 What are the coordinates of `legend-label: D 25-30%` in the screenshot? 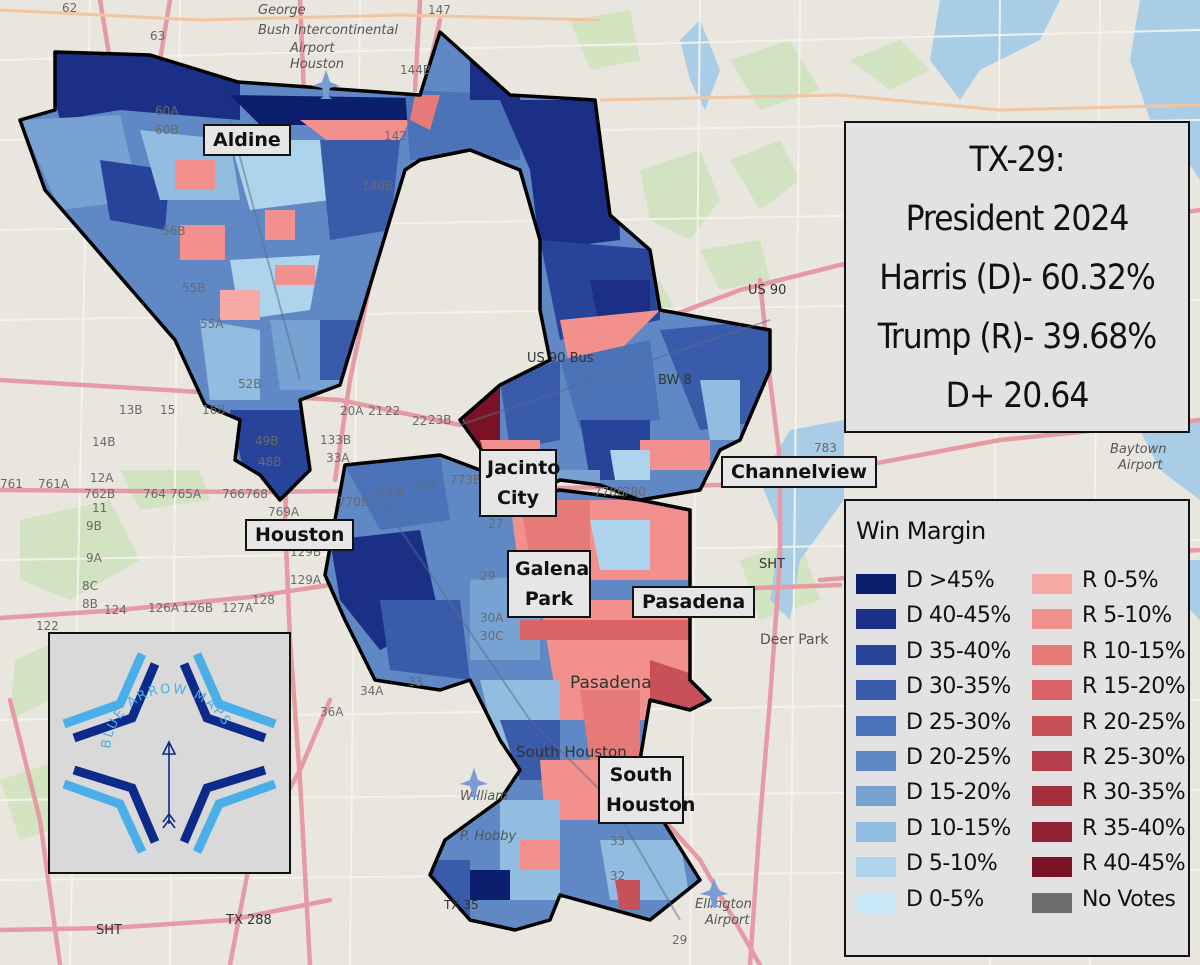 It's located at (958, 722).